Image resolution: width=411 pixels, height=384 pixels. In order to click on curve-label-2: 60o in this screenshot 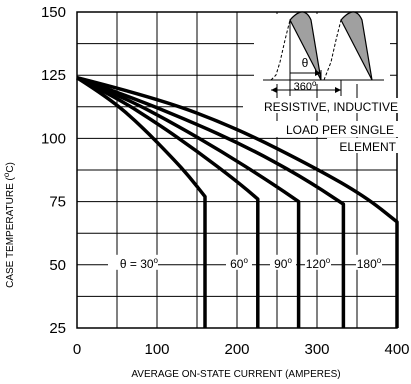, I will do `click(239, 263)`.